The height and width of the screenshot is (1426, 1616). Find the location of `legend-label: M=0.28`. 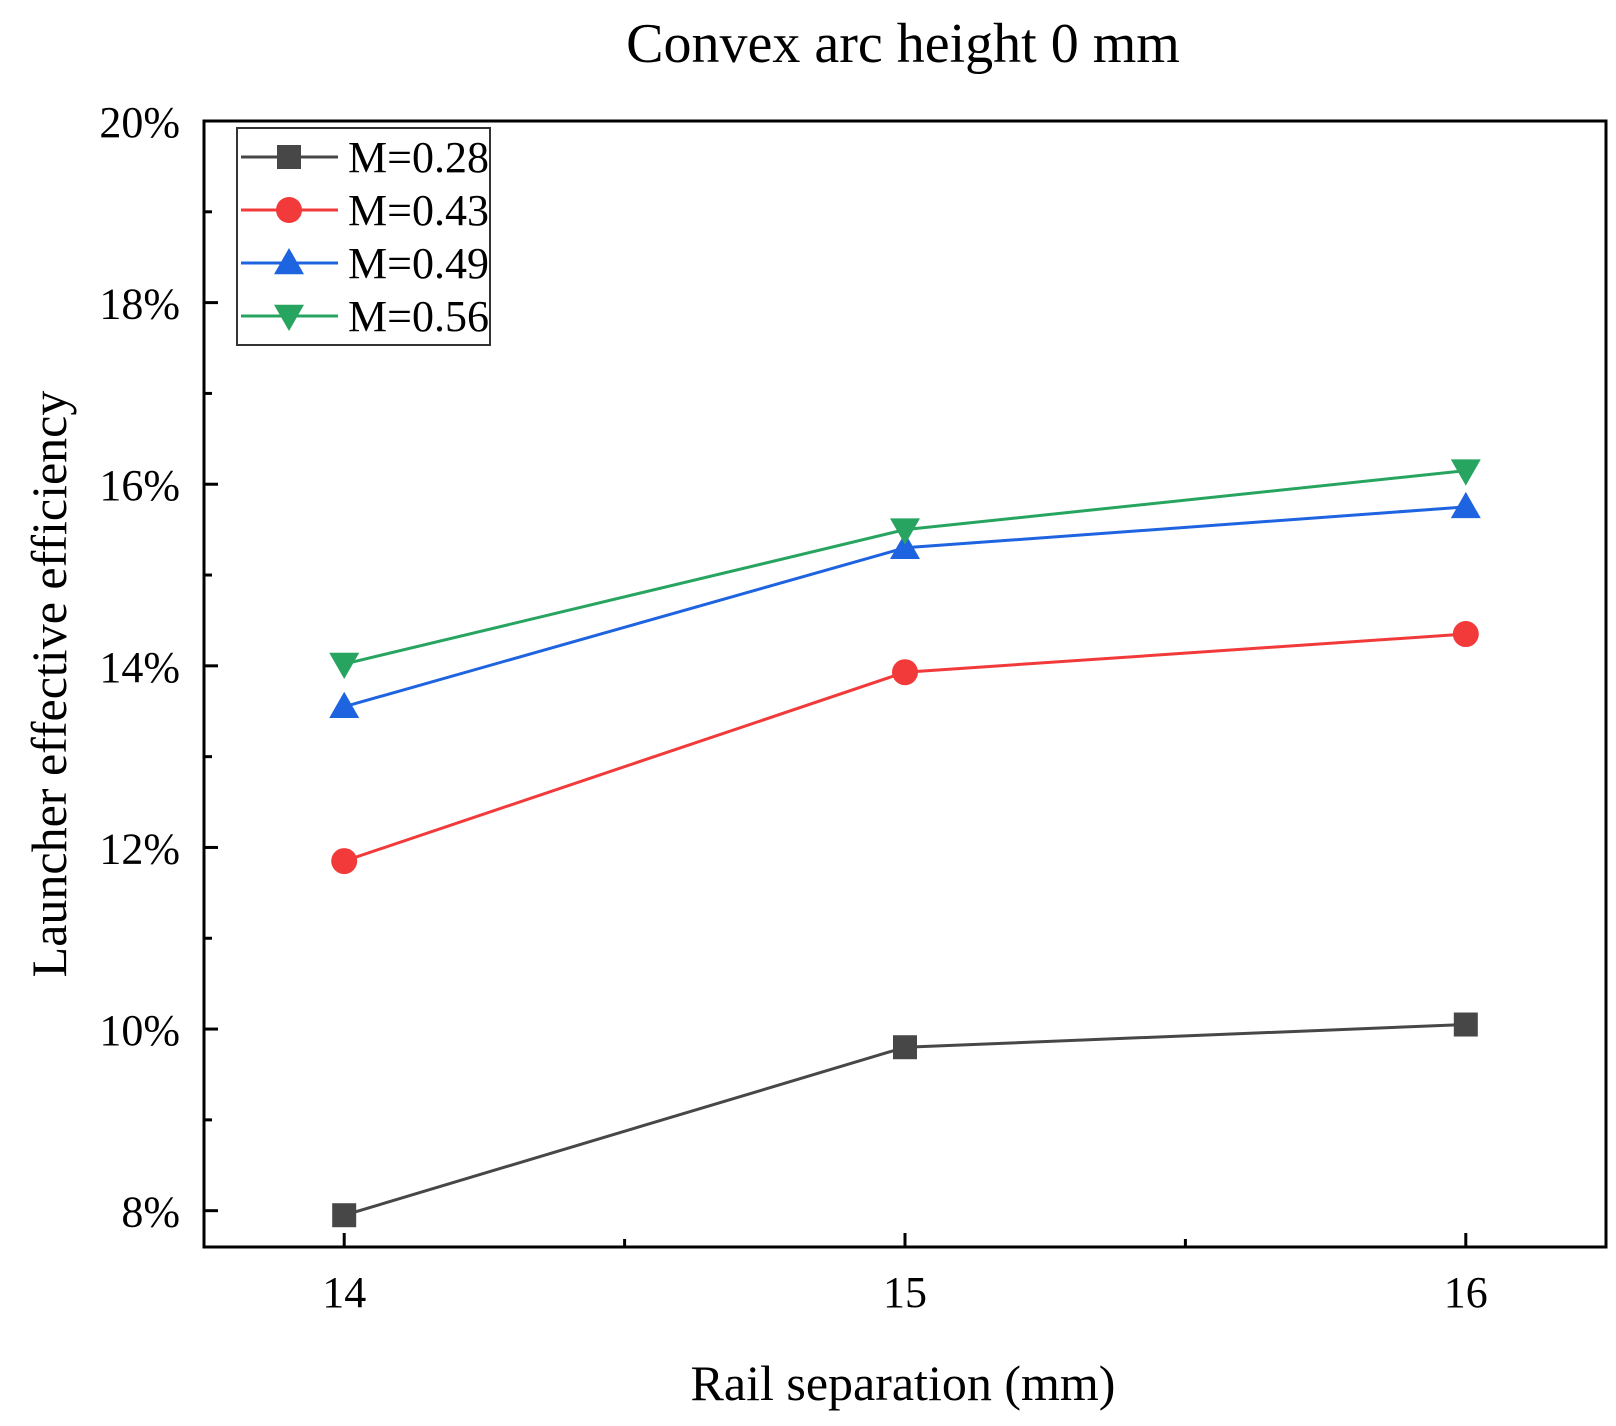

legend-label: M=0.28 is located at coordinates (418, 157).